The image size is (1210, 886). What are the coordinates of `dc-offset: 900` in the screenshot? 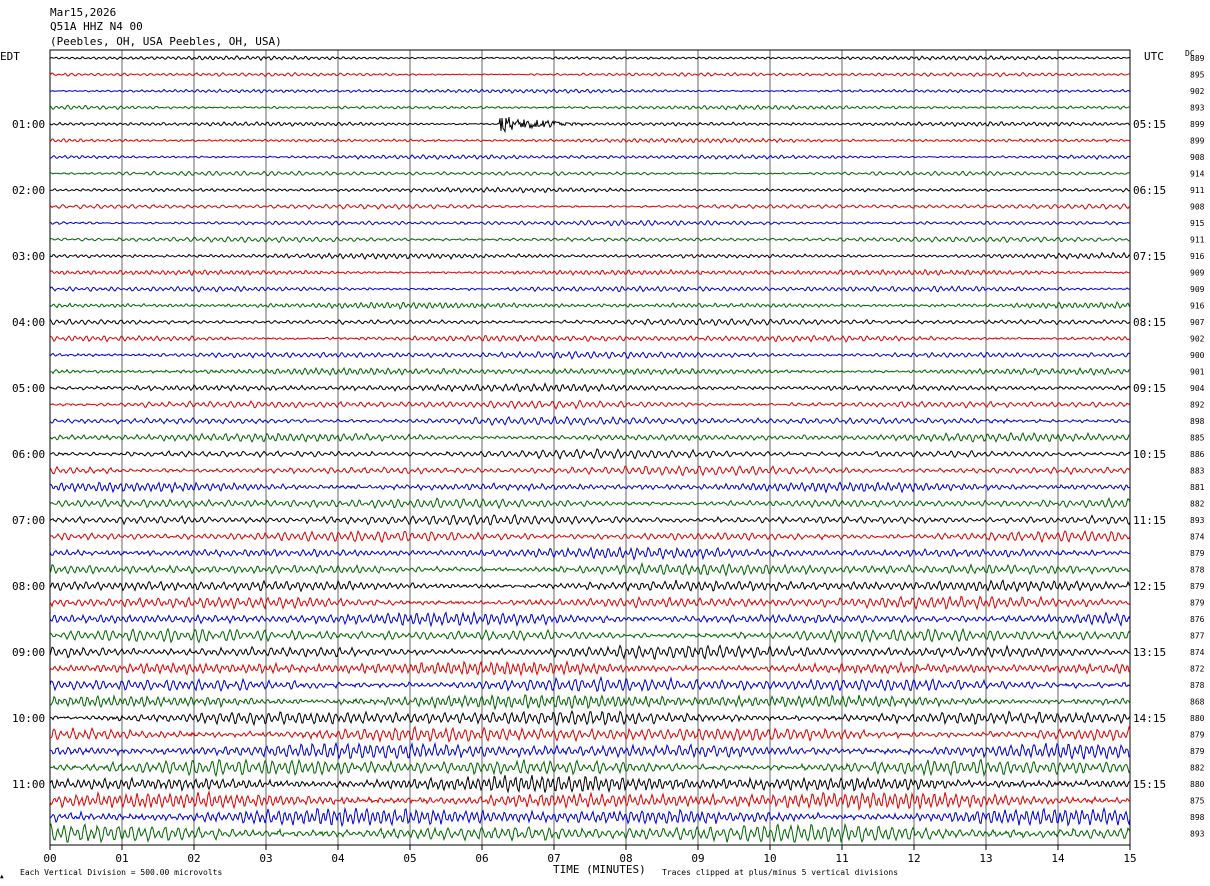 It's located at (1197, 355).